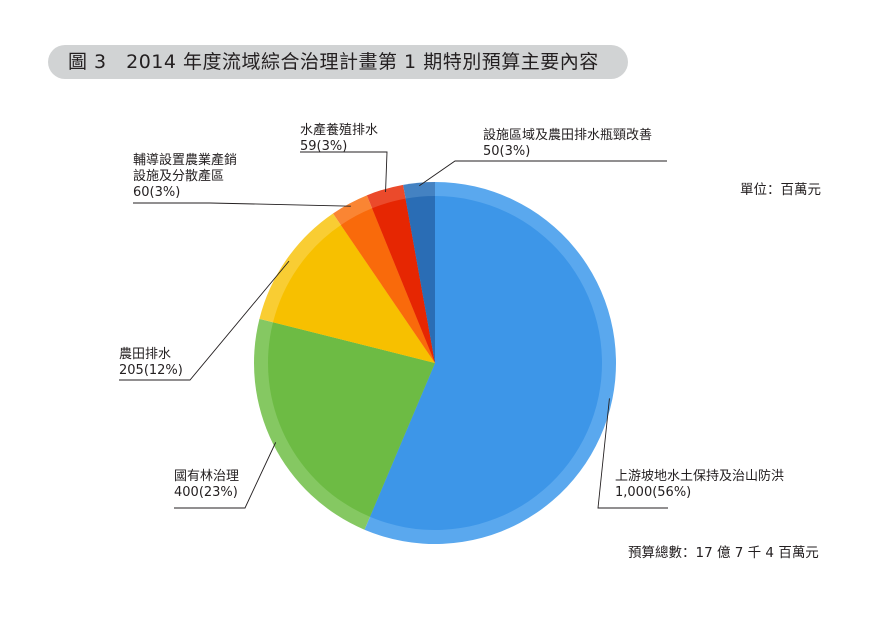 This screenshot has height=620, width=877. What do you see at coordinates (151, 370) in the screenshot?
I see `slice-value-farmland-drainage: 205(12%)` at bounding box center [151, 370].